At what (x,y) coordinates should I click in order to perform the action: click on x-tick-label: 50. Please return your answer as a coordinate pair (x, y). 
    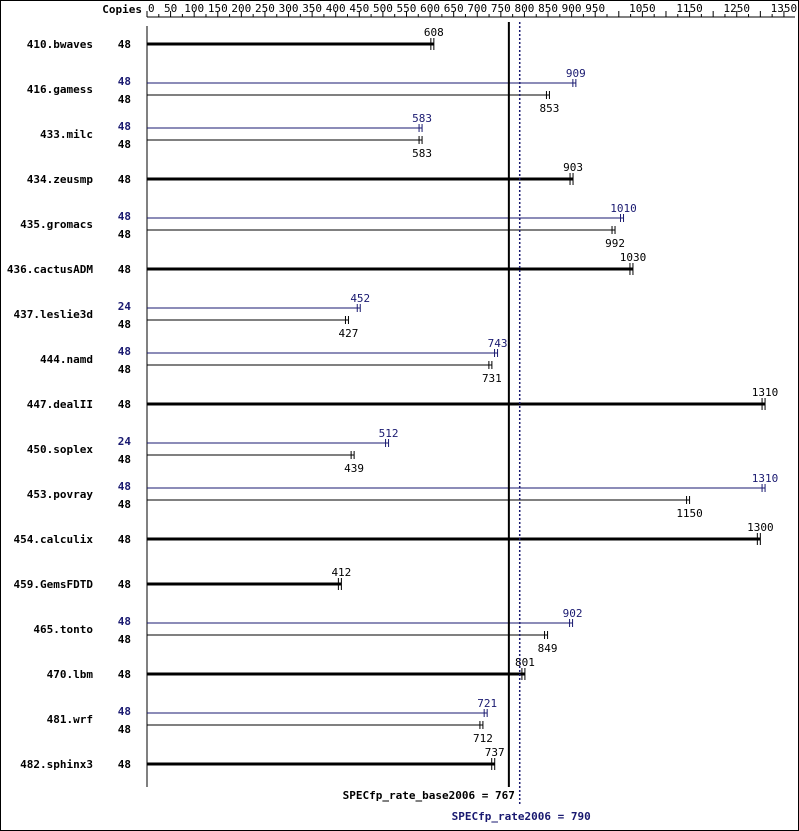
    Looking at the image, I should click on (170, 8).